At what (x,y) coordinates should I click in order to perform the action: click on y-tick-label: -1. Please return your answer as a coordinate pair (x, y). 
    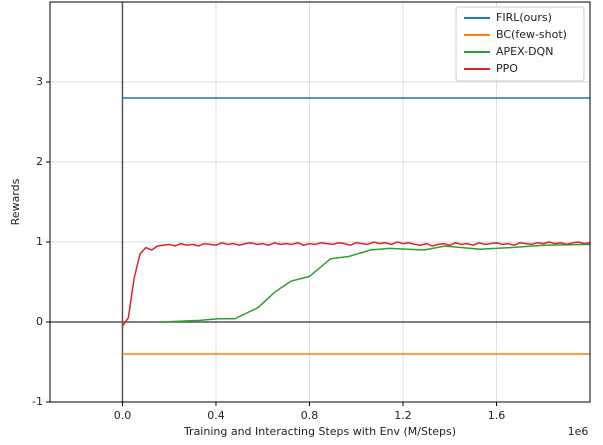
    Looking at the image, I should click on (37, 401).